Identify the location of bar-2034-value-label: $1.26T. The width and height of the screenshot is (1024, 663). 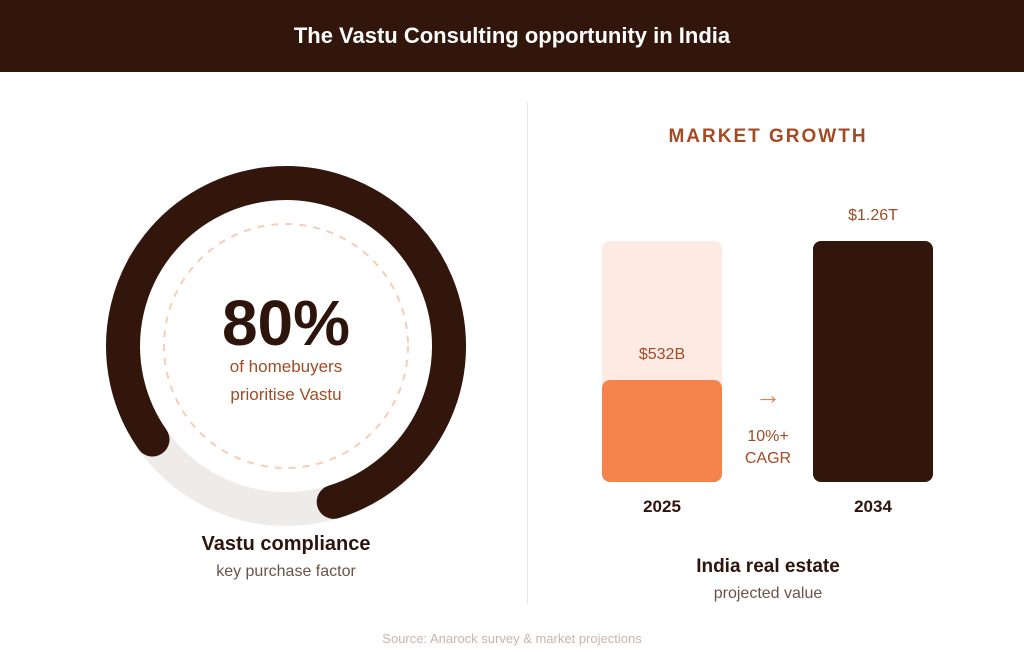
(873, 215).